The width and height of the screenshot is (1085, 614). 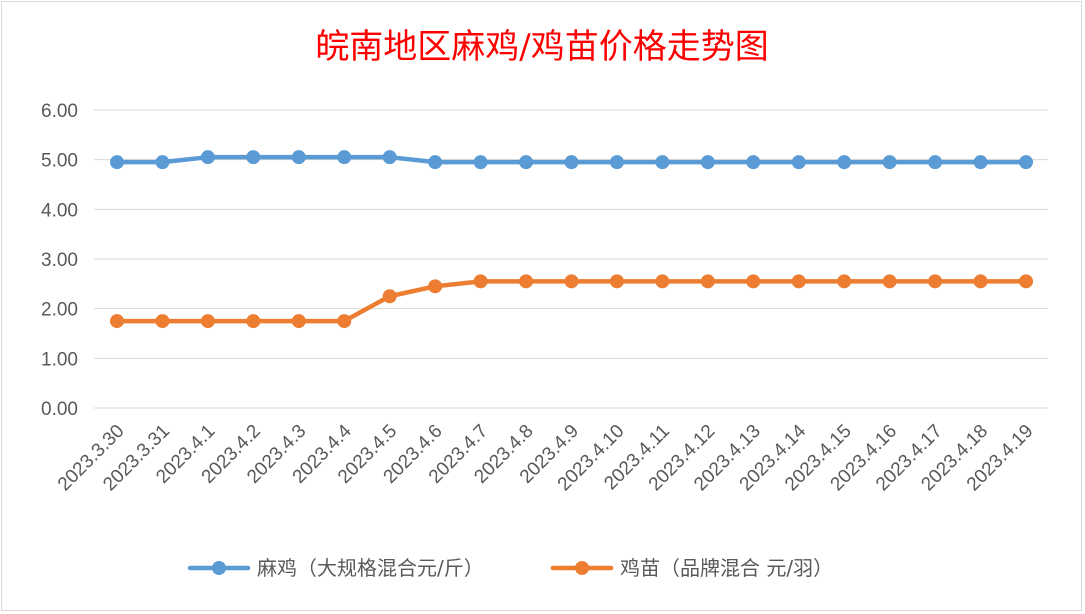 I want to click on legend-label: 麻鸡（大规格混合元/斤）, so click(x=370, y=568).